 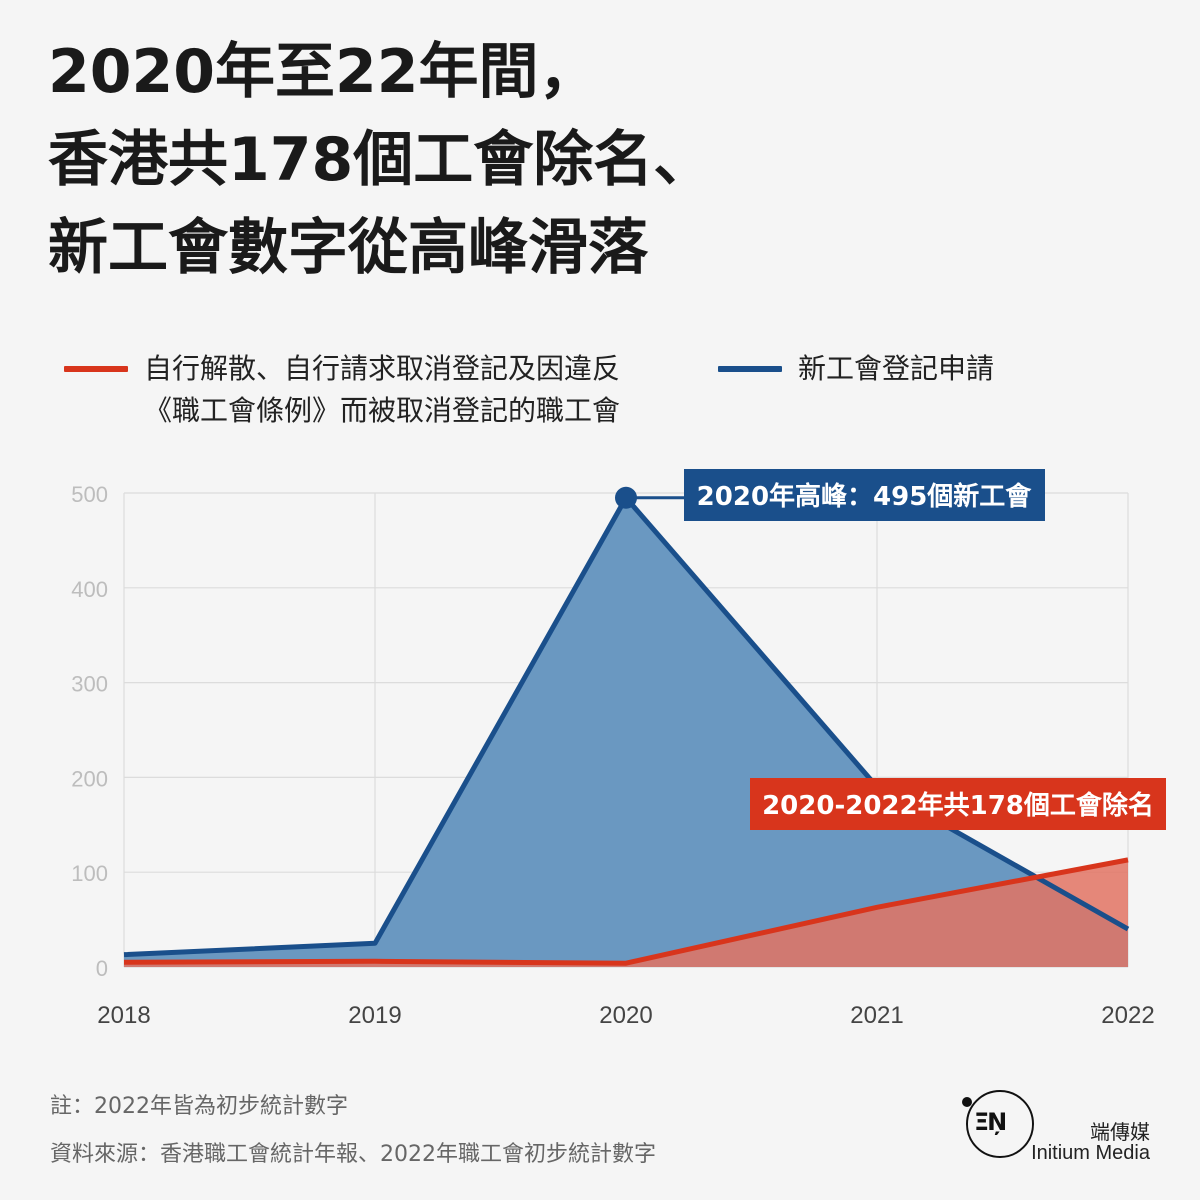 What do you see at coordinates (750, 369) in the screenshot?
I see `legend-swatch-new-unions` at bounding box center [750, 369].